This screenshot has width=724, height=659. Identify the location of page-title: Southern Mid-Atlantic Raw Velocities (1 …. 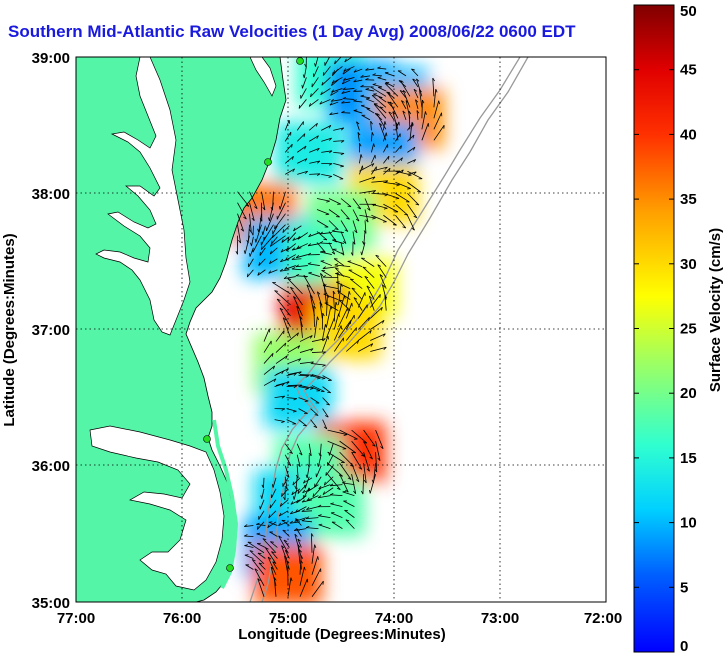
(292, 31).